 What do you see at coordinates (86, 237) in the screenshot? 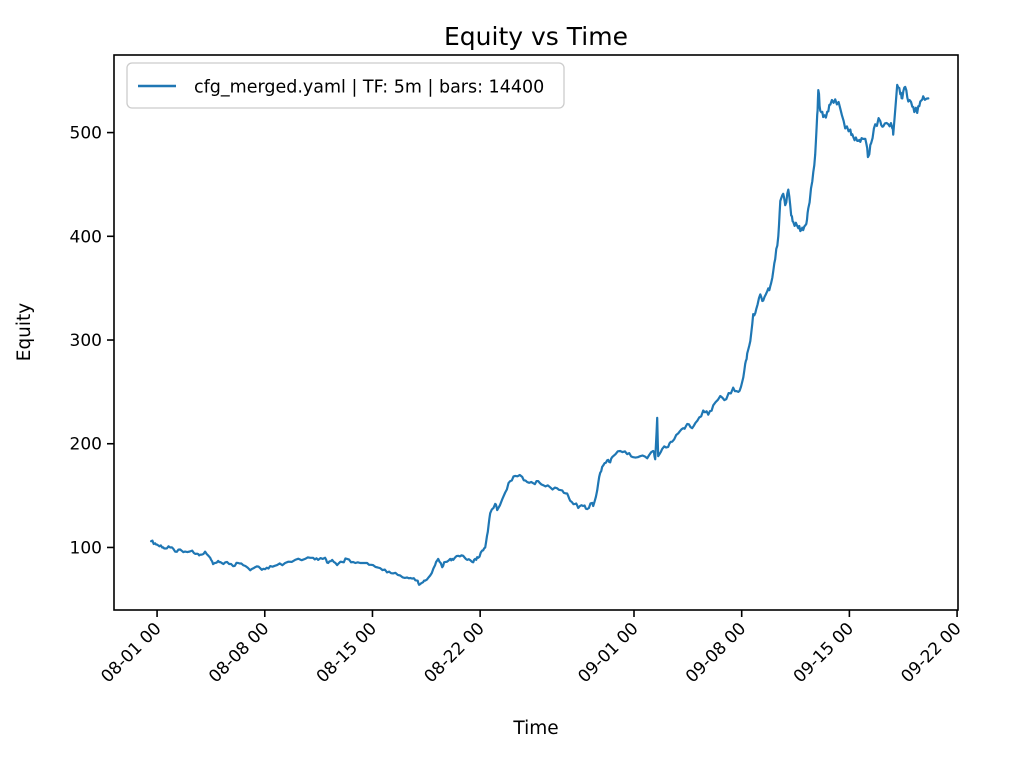
I see `y-tick-label: 400` at bounding box center [86, 237].